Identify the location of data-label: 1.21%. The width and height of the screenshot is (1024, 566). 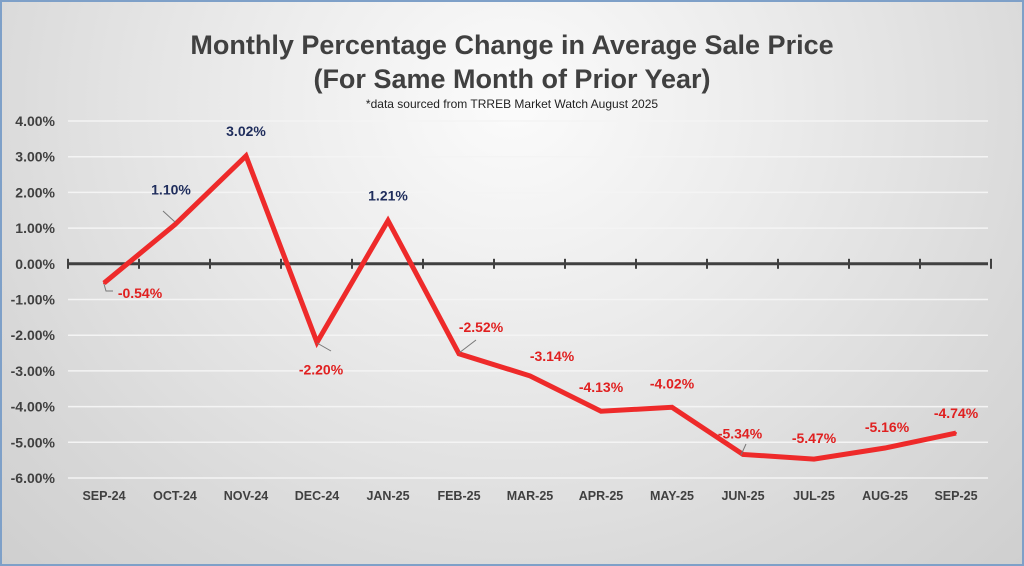
(388, 196).